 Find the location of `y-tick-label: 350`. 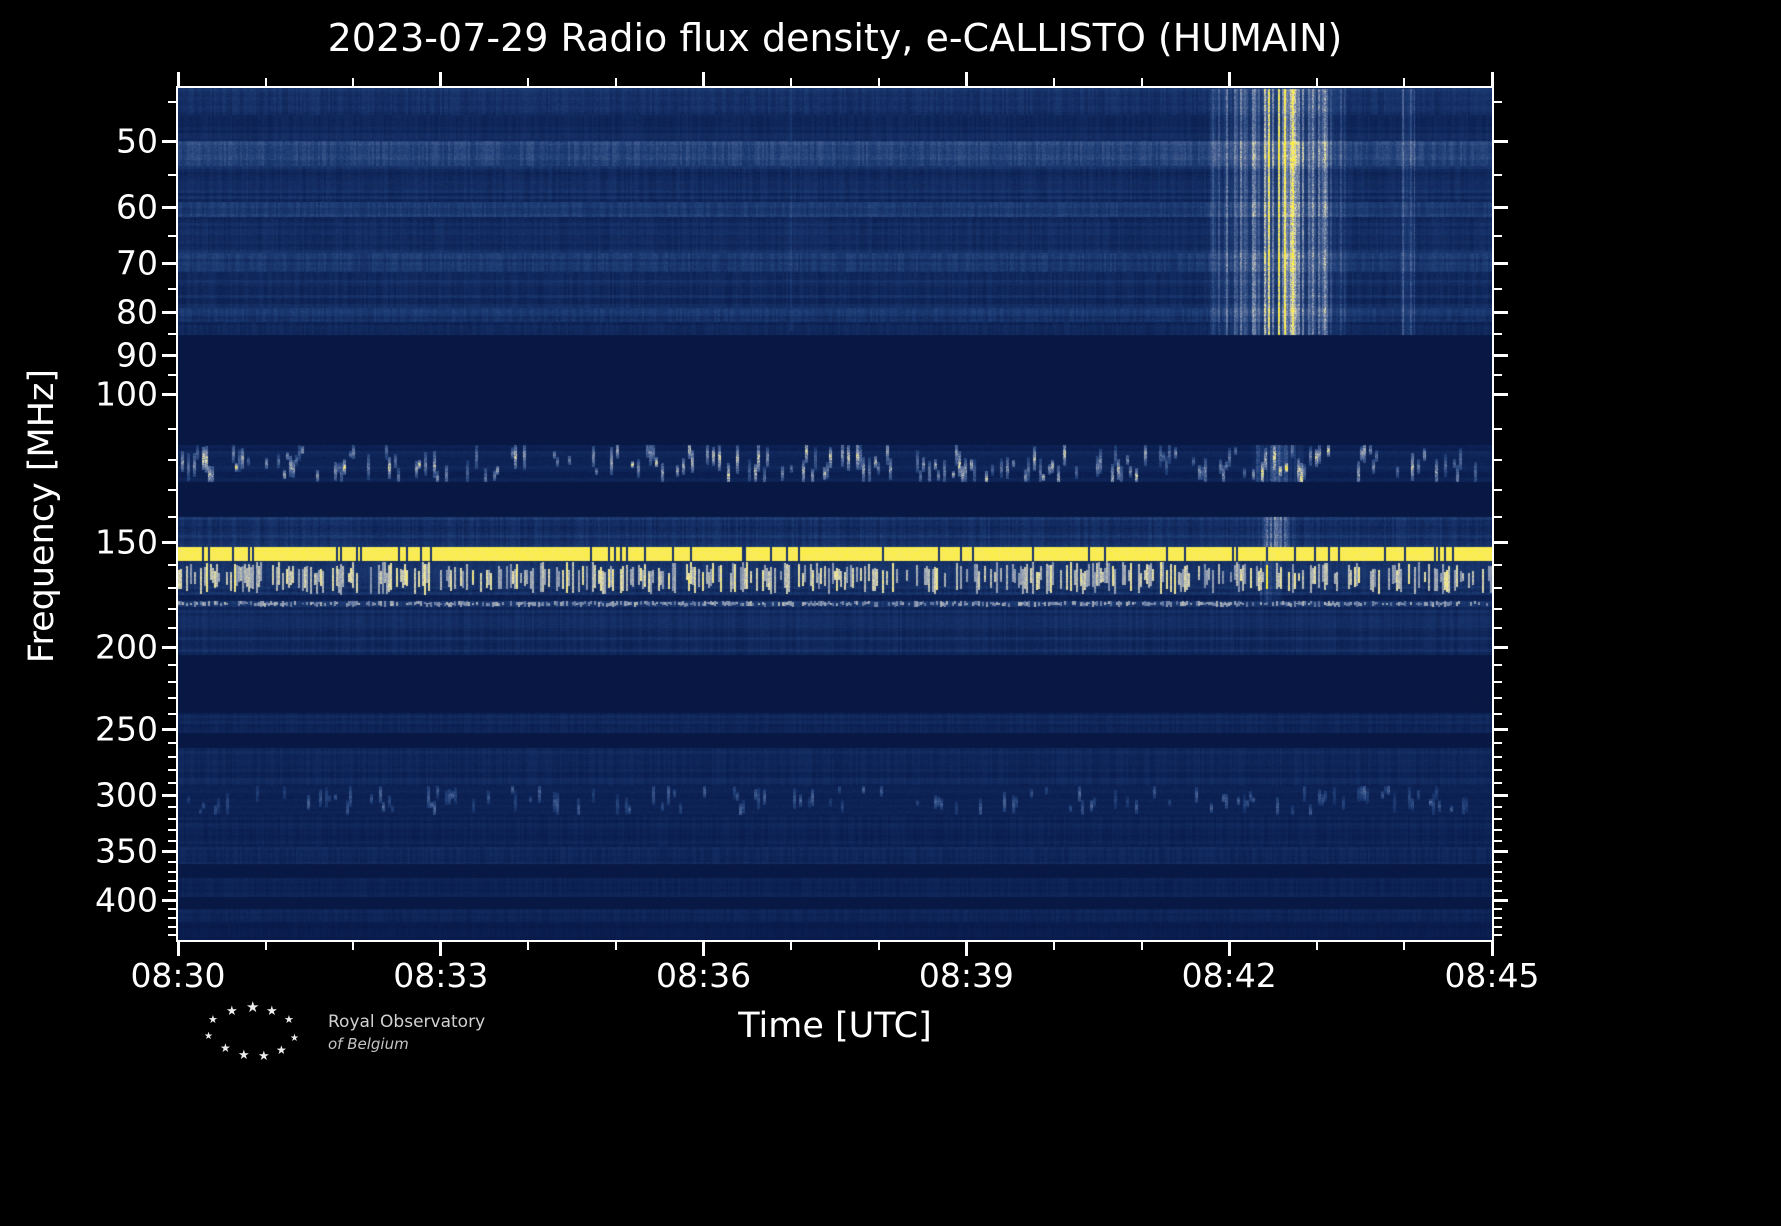

y-tick-label: 350 is located at coordinates (126, 851).